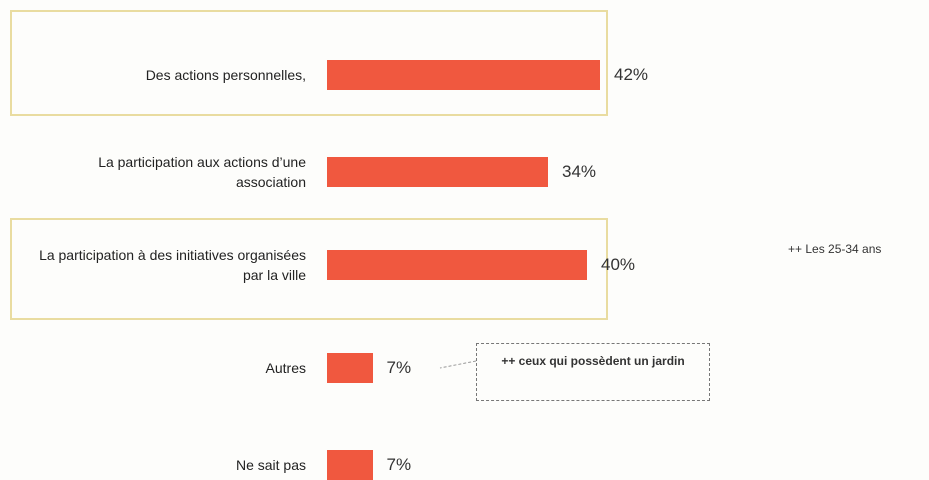 This screenshot has width=929, height=480. What do you see at coordinates (593, 361) in the screenshot?
I see `annotation: ++ ceux qui possèdent un jardin` at bounding box center [593, 361].